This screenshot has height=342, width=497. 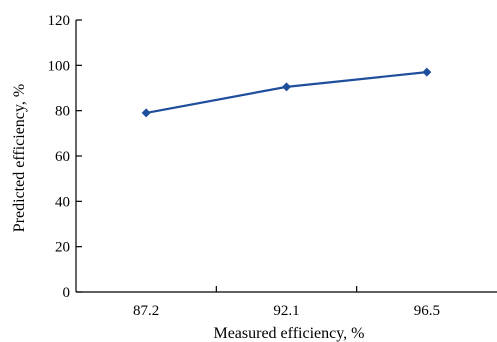 What do you see at coordinates (62, 248) in the screenshot?
I see `y-tick-label: 20` at bounding box center [62, 248].